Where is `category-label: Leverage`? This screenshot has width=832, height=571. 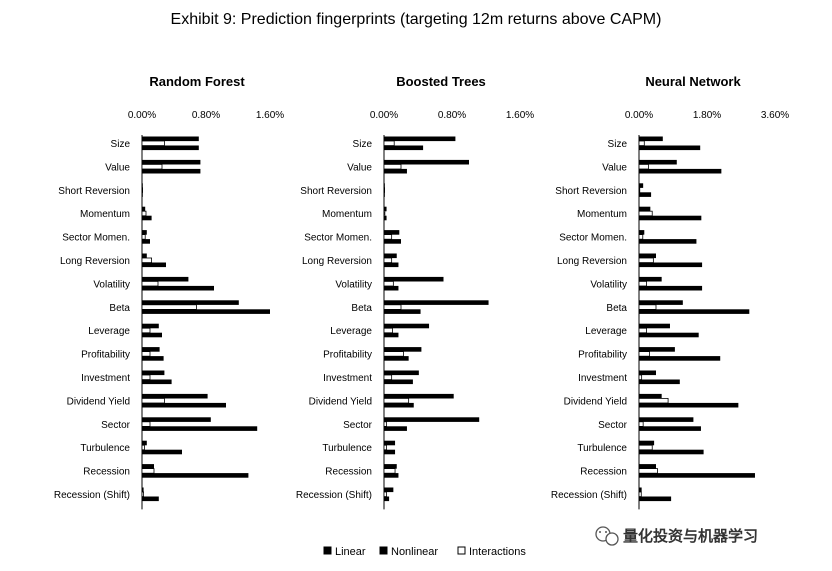 category-label: Leverage is located at coordinates (351, 331).